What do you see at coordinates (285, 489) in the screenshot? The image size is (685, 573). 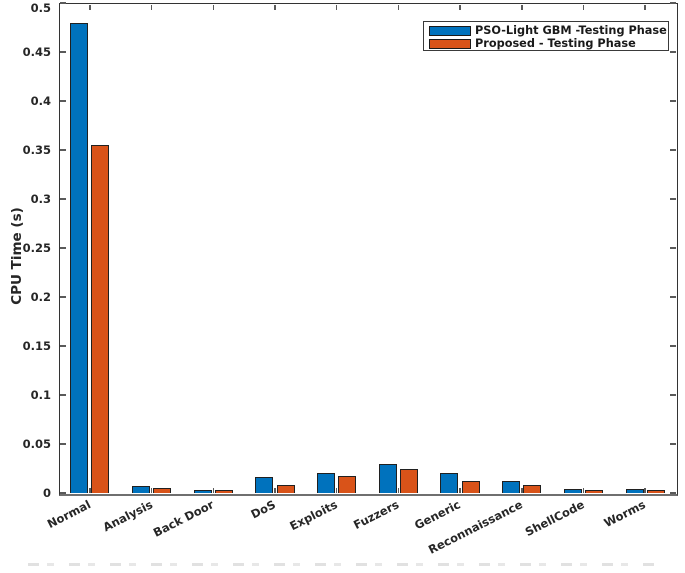 I see `bar-dos-s2` at bounding box center [285, 489].